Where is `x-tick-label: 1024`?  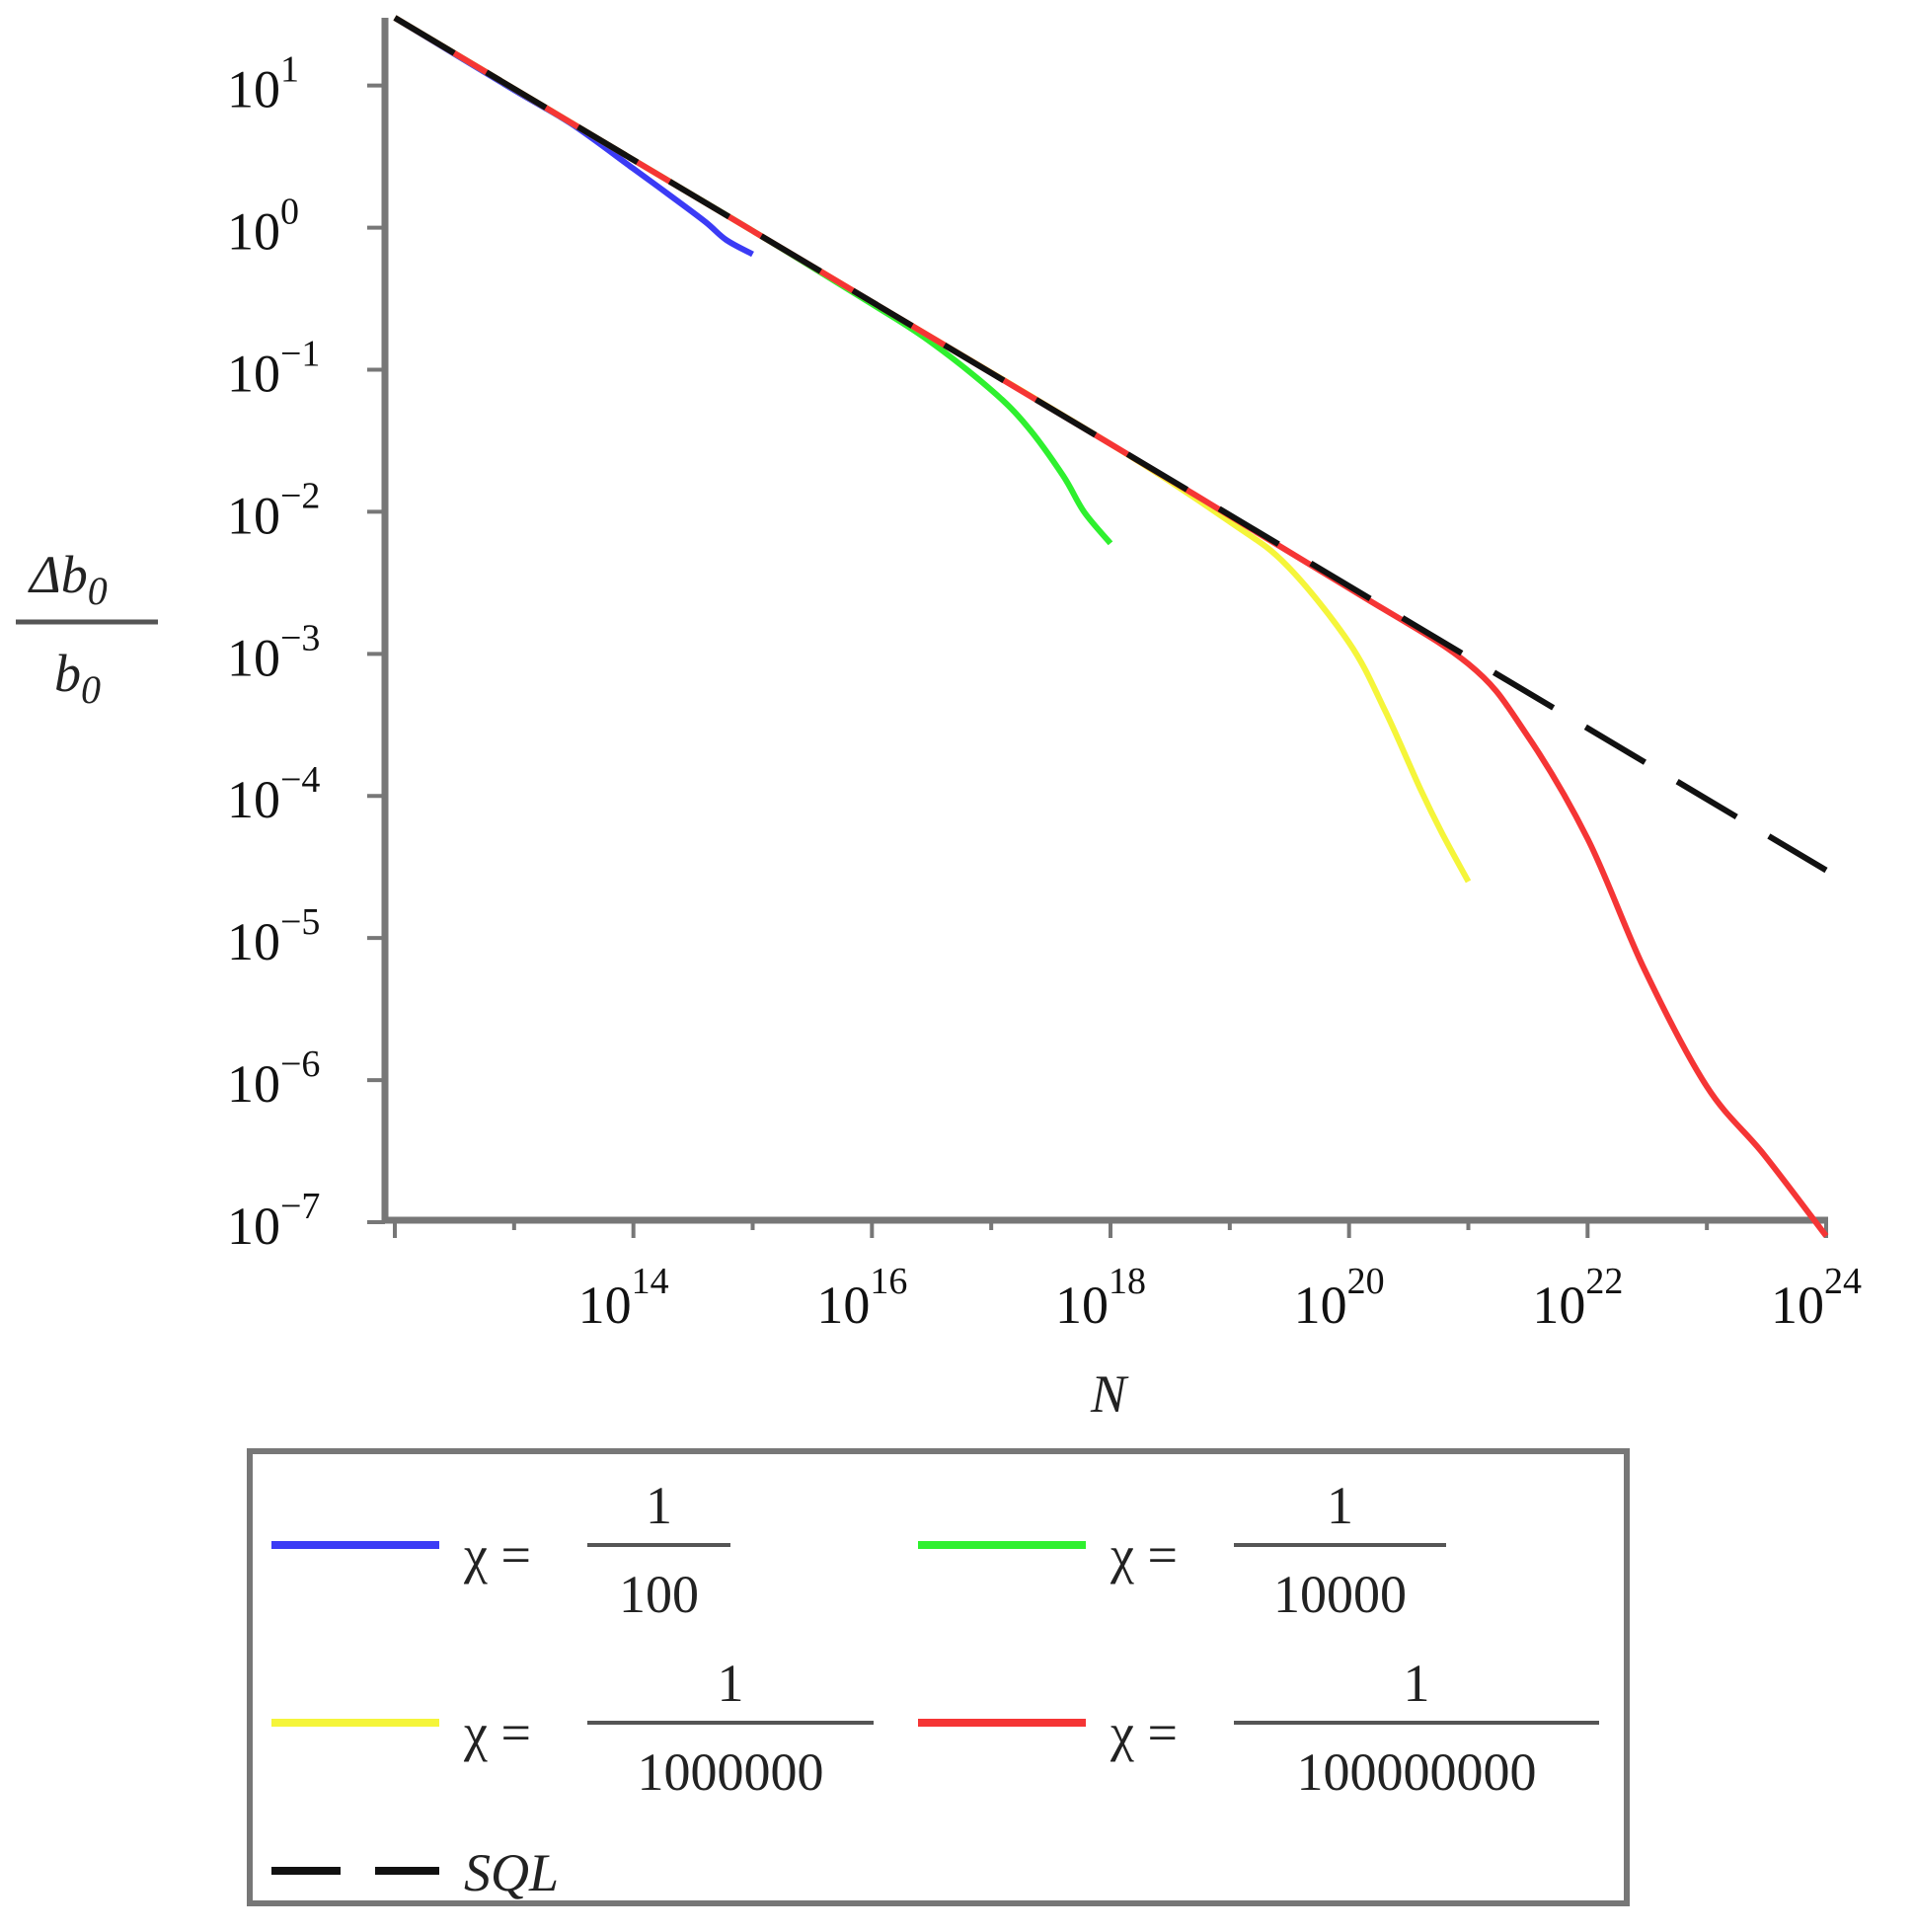
x-tick-label: 1024 is located at coordinates (1817, 1298).